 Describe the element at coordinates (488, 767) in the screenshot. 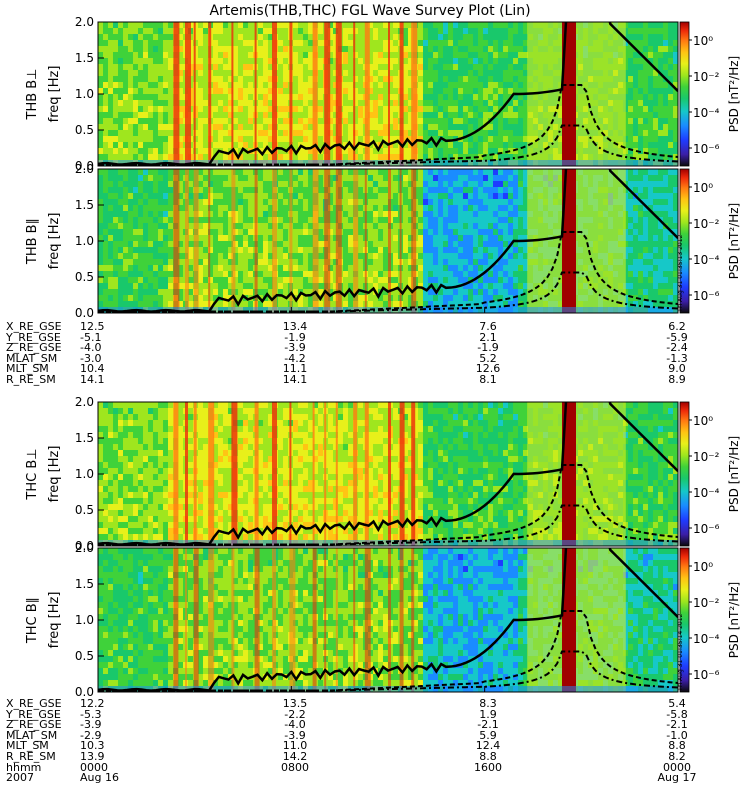

I see `orbit-value: 1600` at that location.